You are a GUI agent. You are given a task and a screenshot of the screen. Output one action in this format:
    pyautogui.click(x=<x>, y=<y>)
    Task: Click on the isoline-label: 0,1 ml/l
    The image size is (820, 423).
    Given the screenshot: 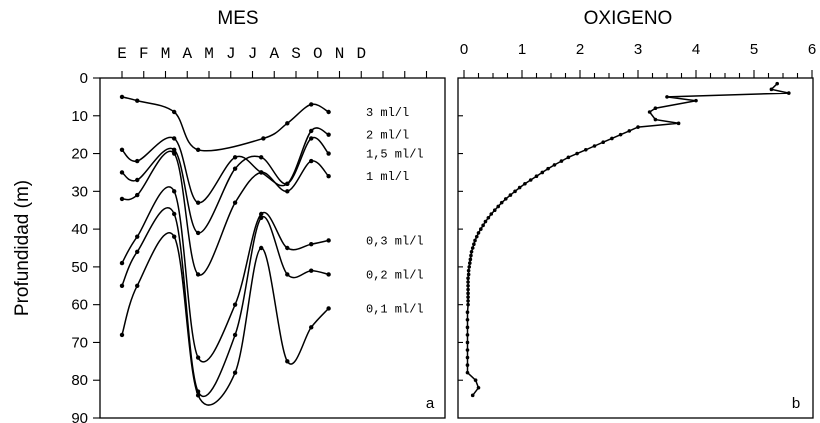 What is the action you would take?
    pyautogui.click(x=395, y=309)
    